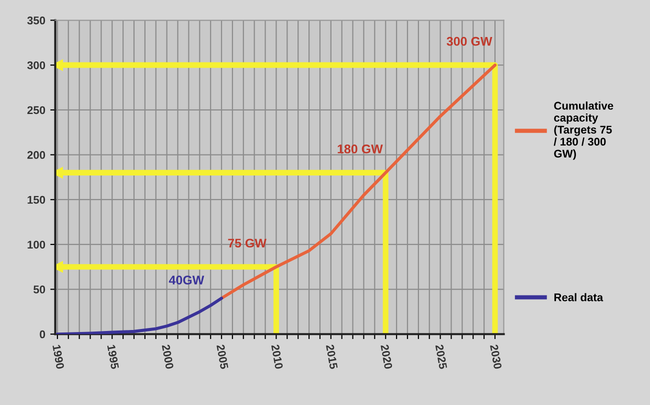 The width and height of the screenshot is (650, 405). What do you see at coordinates (36, 155) in the screenshot?
I see `y-tick-label: 200` at bounding box center [36, 155].